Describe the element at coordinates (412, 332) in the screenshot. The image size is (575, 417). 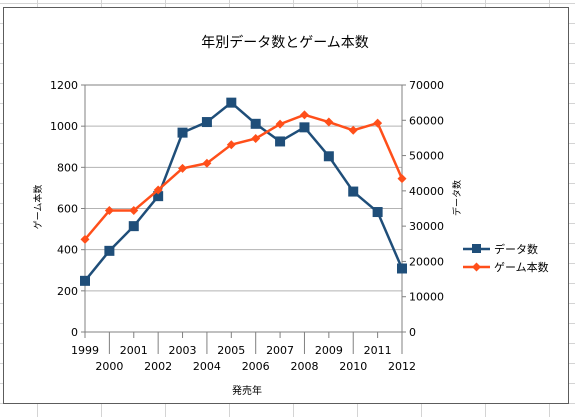
I see `y2-tick-label: 0` at that location.